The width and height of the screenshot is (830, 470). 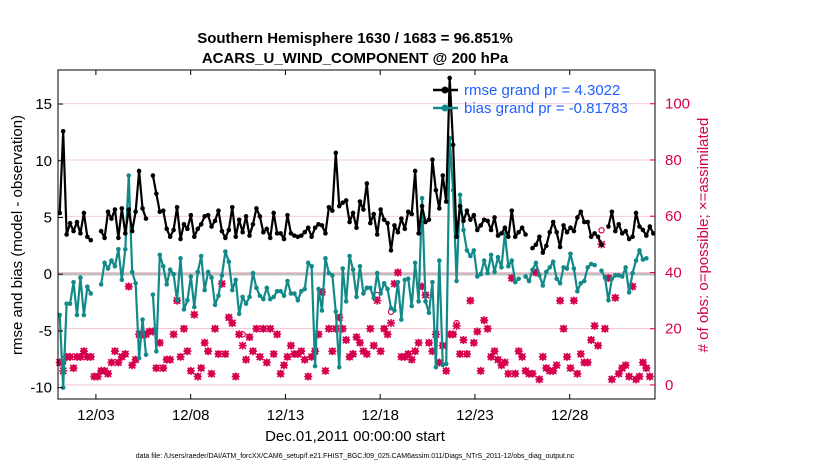 I want to click on legend-rmse-marker, so click(x=445, y=90).